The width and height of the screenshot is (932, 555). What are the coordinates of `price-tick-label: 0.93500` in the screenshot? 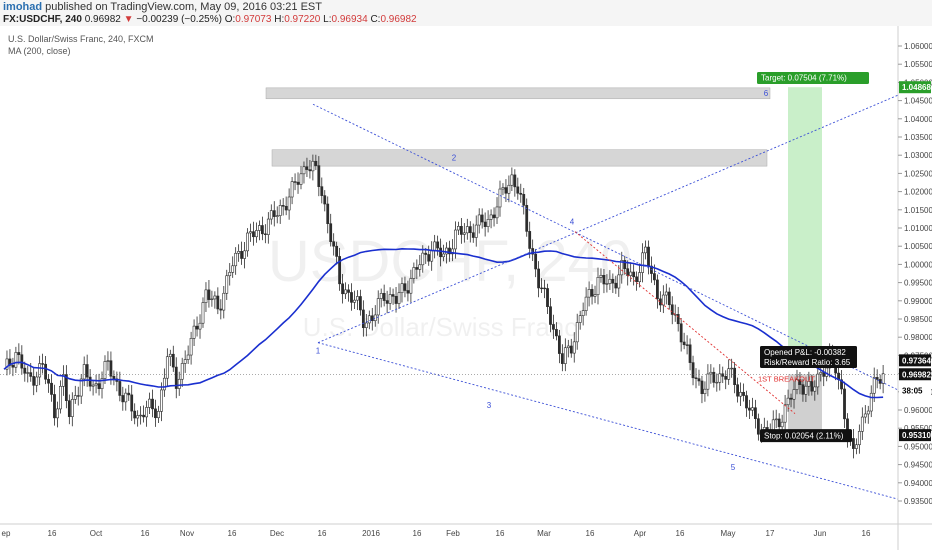 It's located at (918, 501).